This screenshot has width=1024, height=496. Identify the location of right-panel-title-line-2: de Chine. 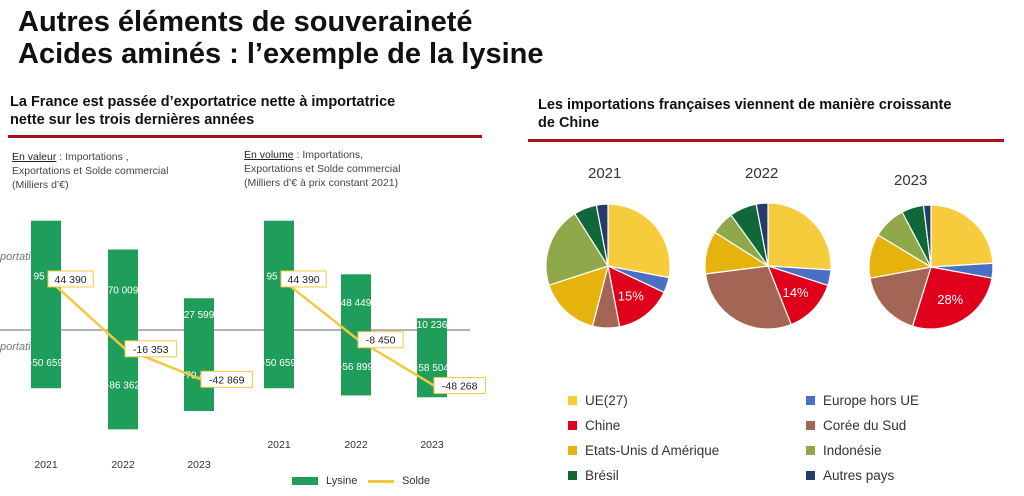
(569, 123).